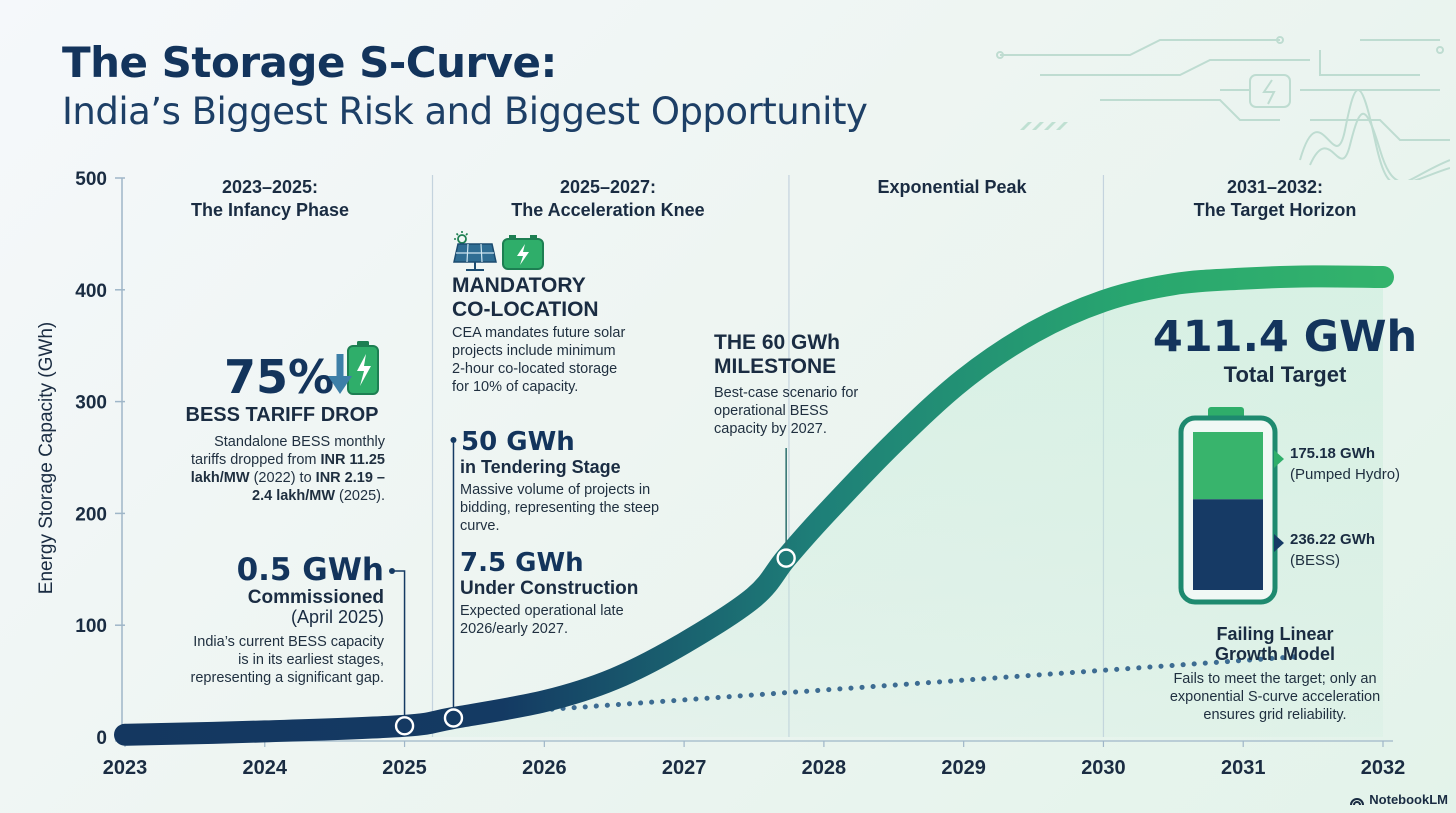  Describe the element at coordinates (311, 660) in the screenshot. I see `commissioned-desc-2: is in its earliest stages,` at that location.